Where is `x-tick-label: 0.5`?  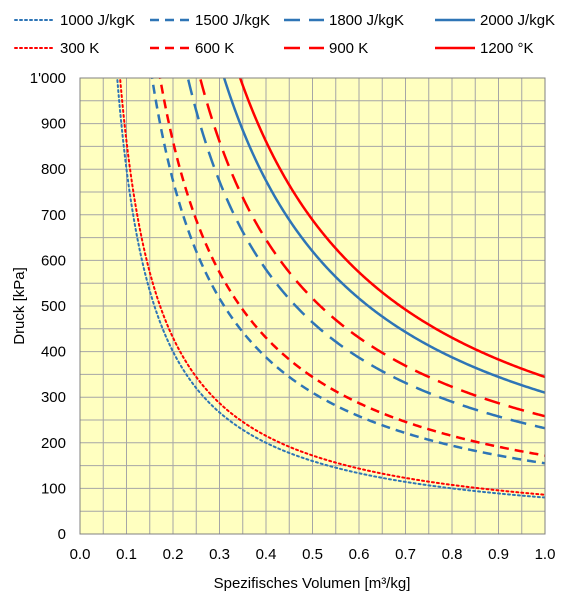
x-tick-label: 0.5 is located at coordinates (312, 554).